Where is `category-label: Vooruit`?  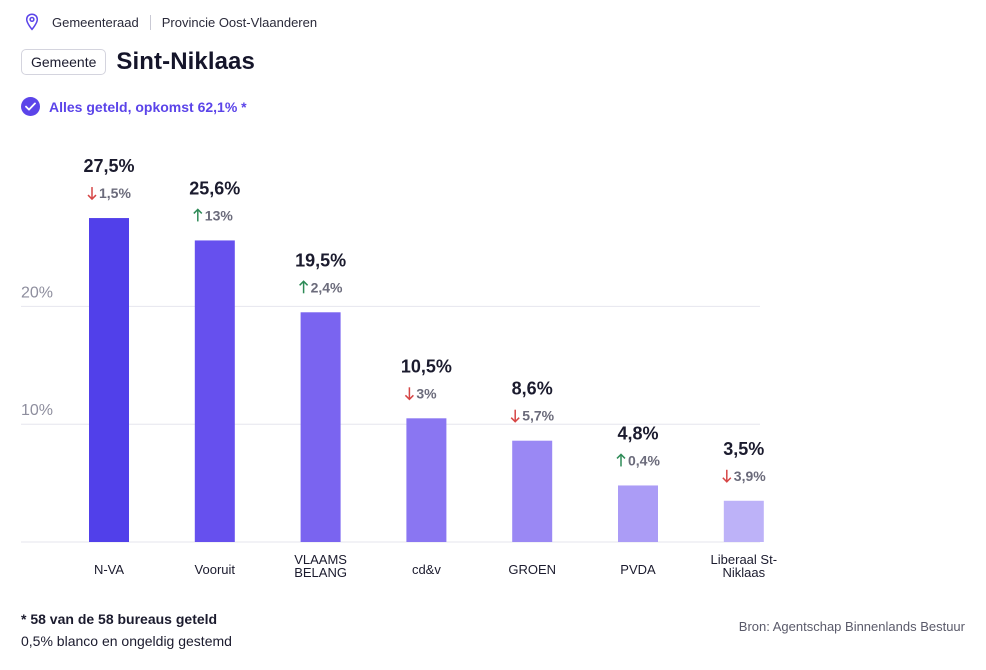
category-label: Vooruit is located at coordinates (215, 569).